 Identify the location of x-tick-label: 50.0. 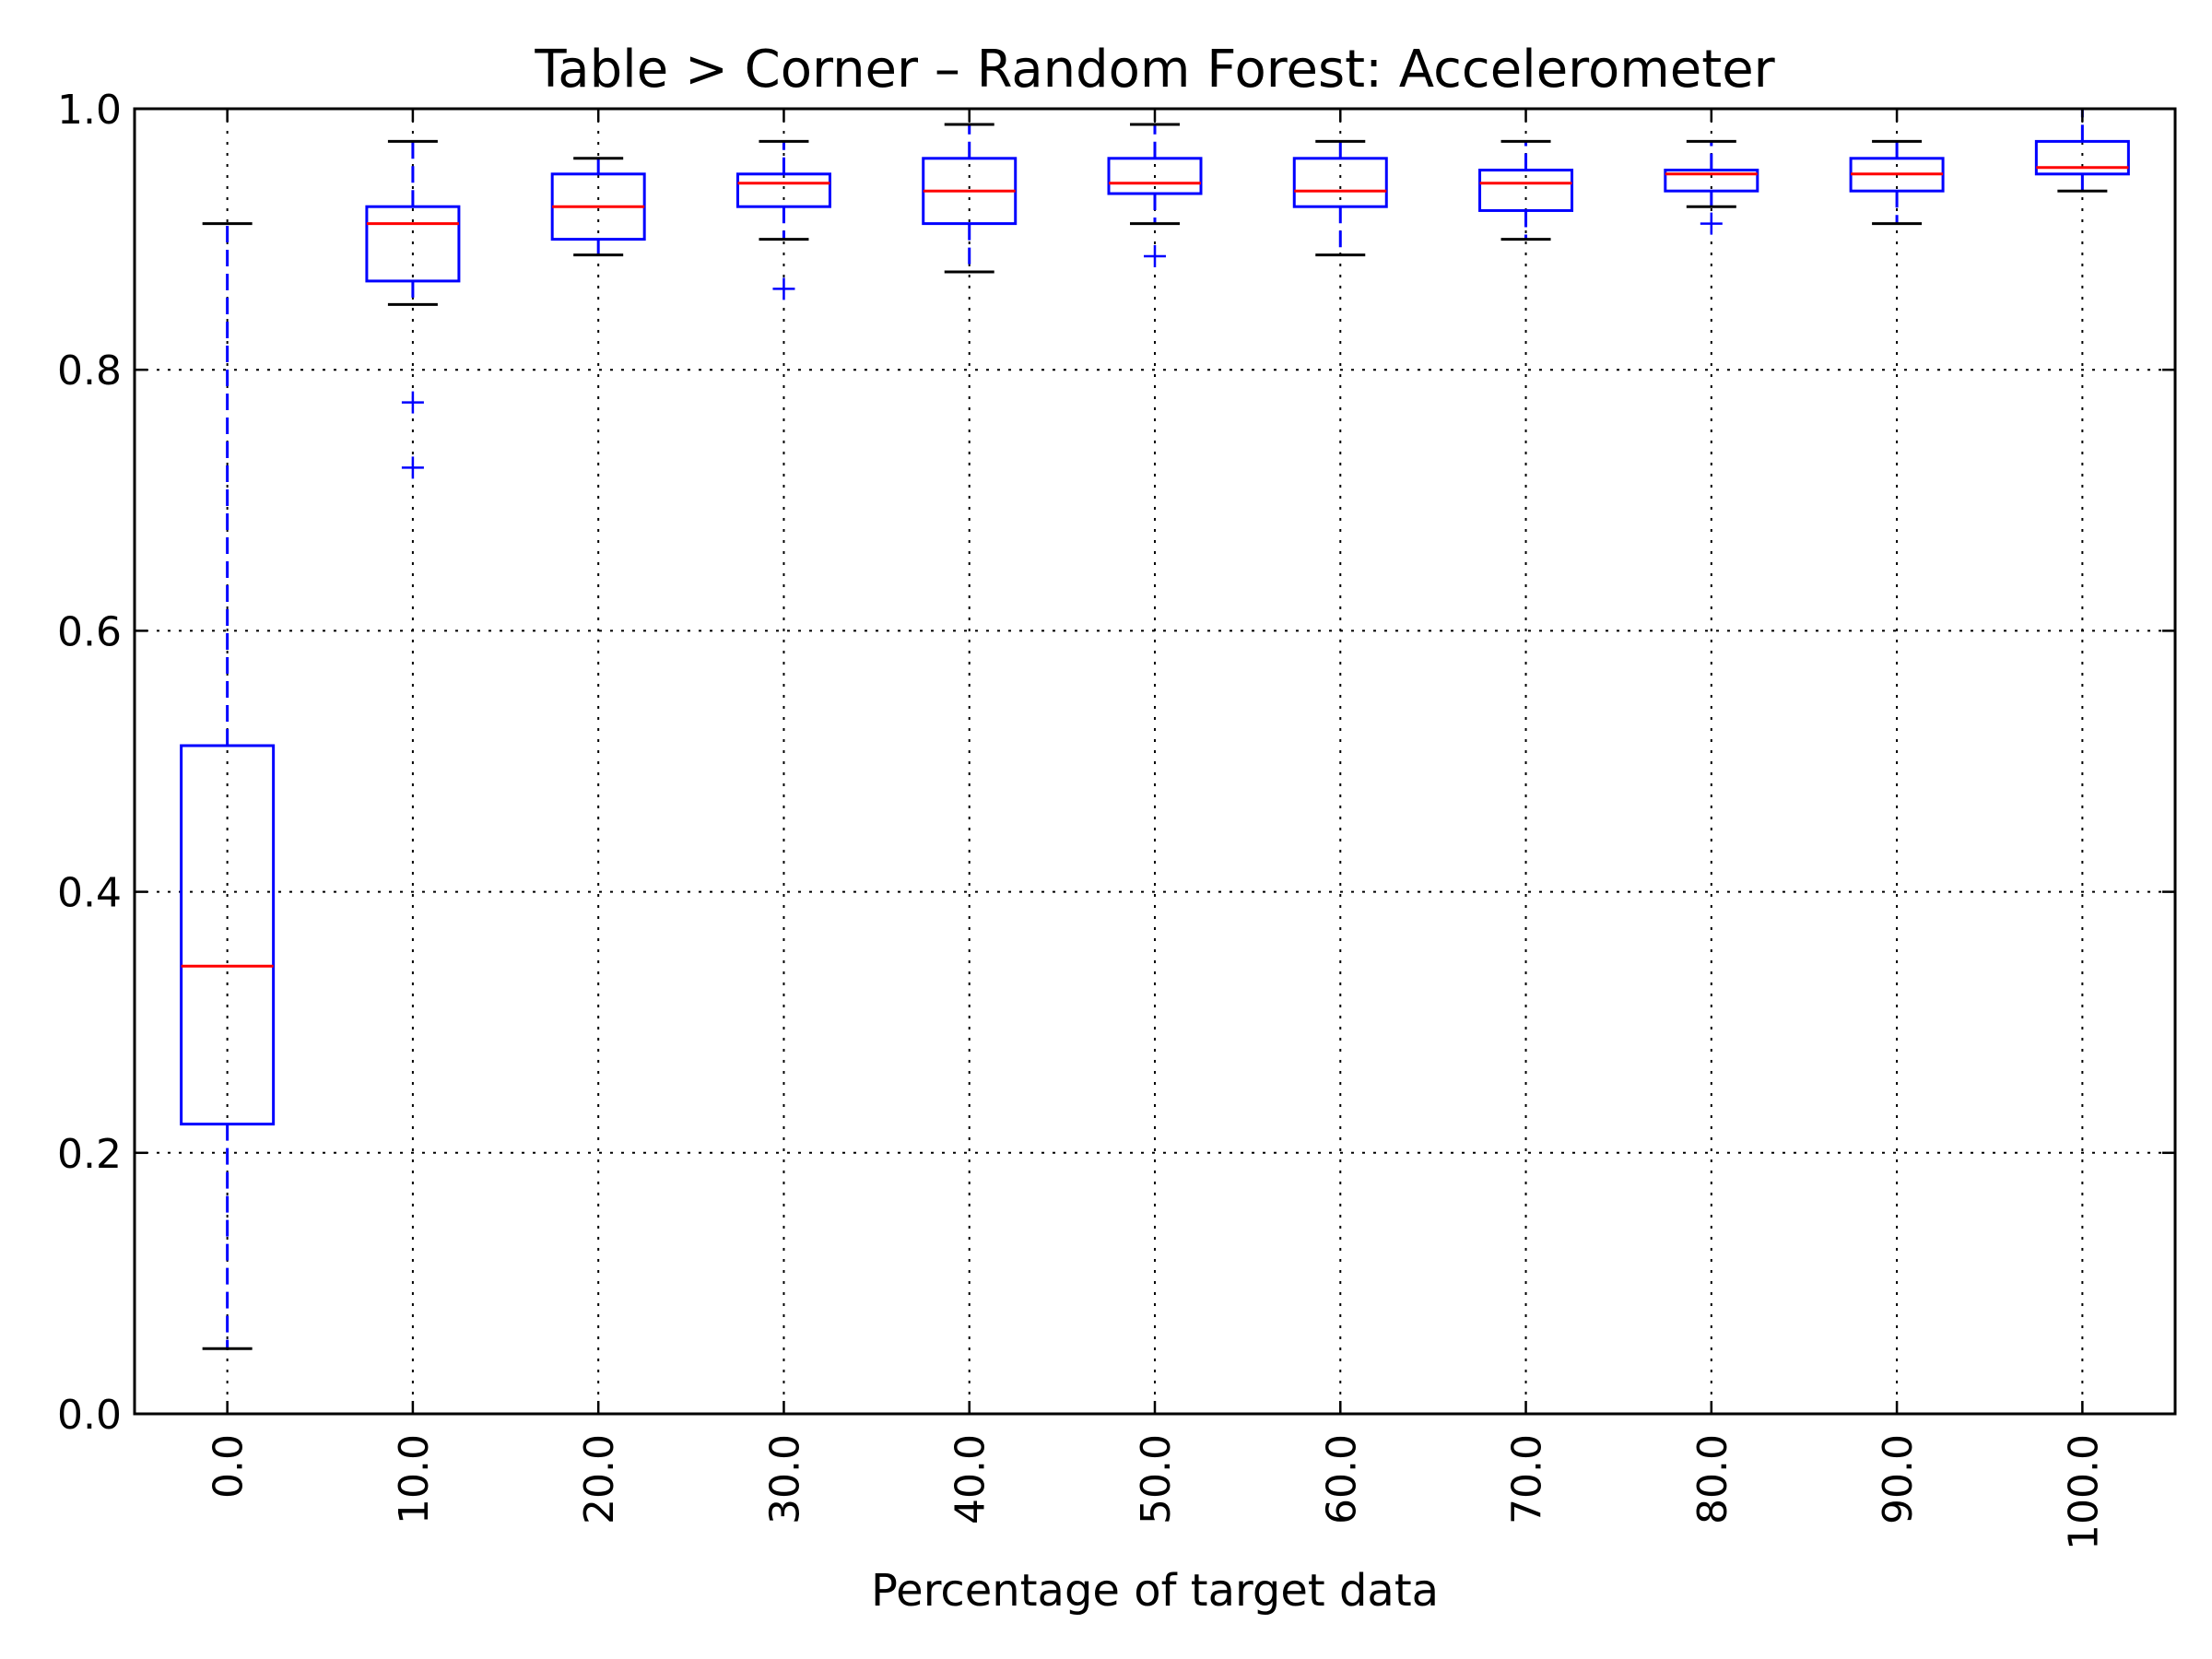
(1156, 1479).